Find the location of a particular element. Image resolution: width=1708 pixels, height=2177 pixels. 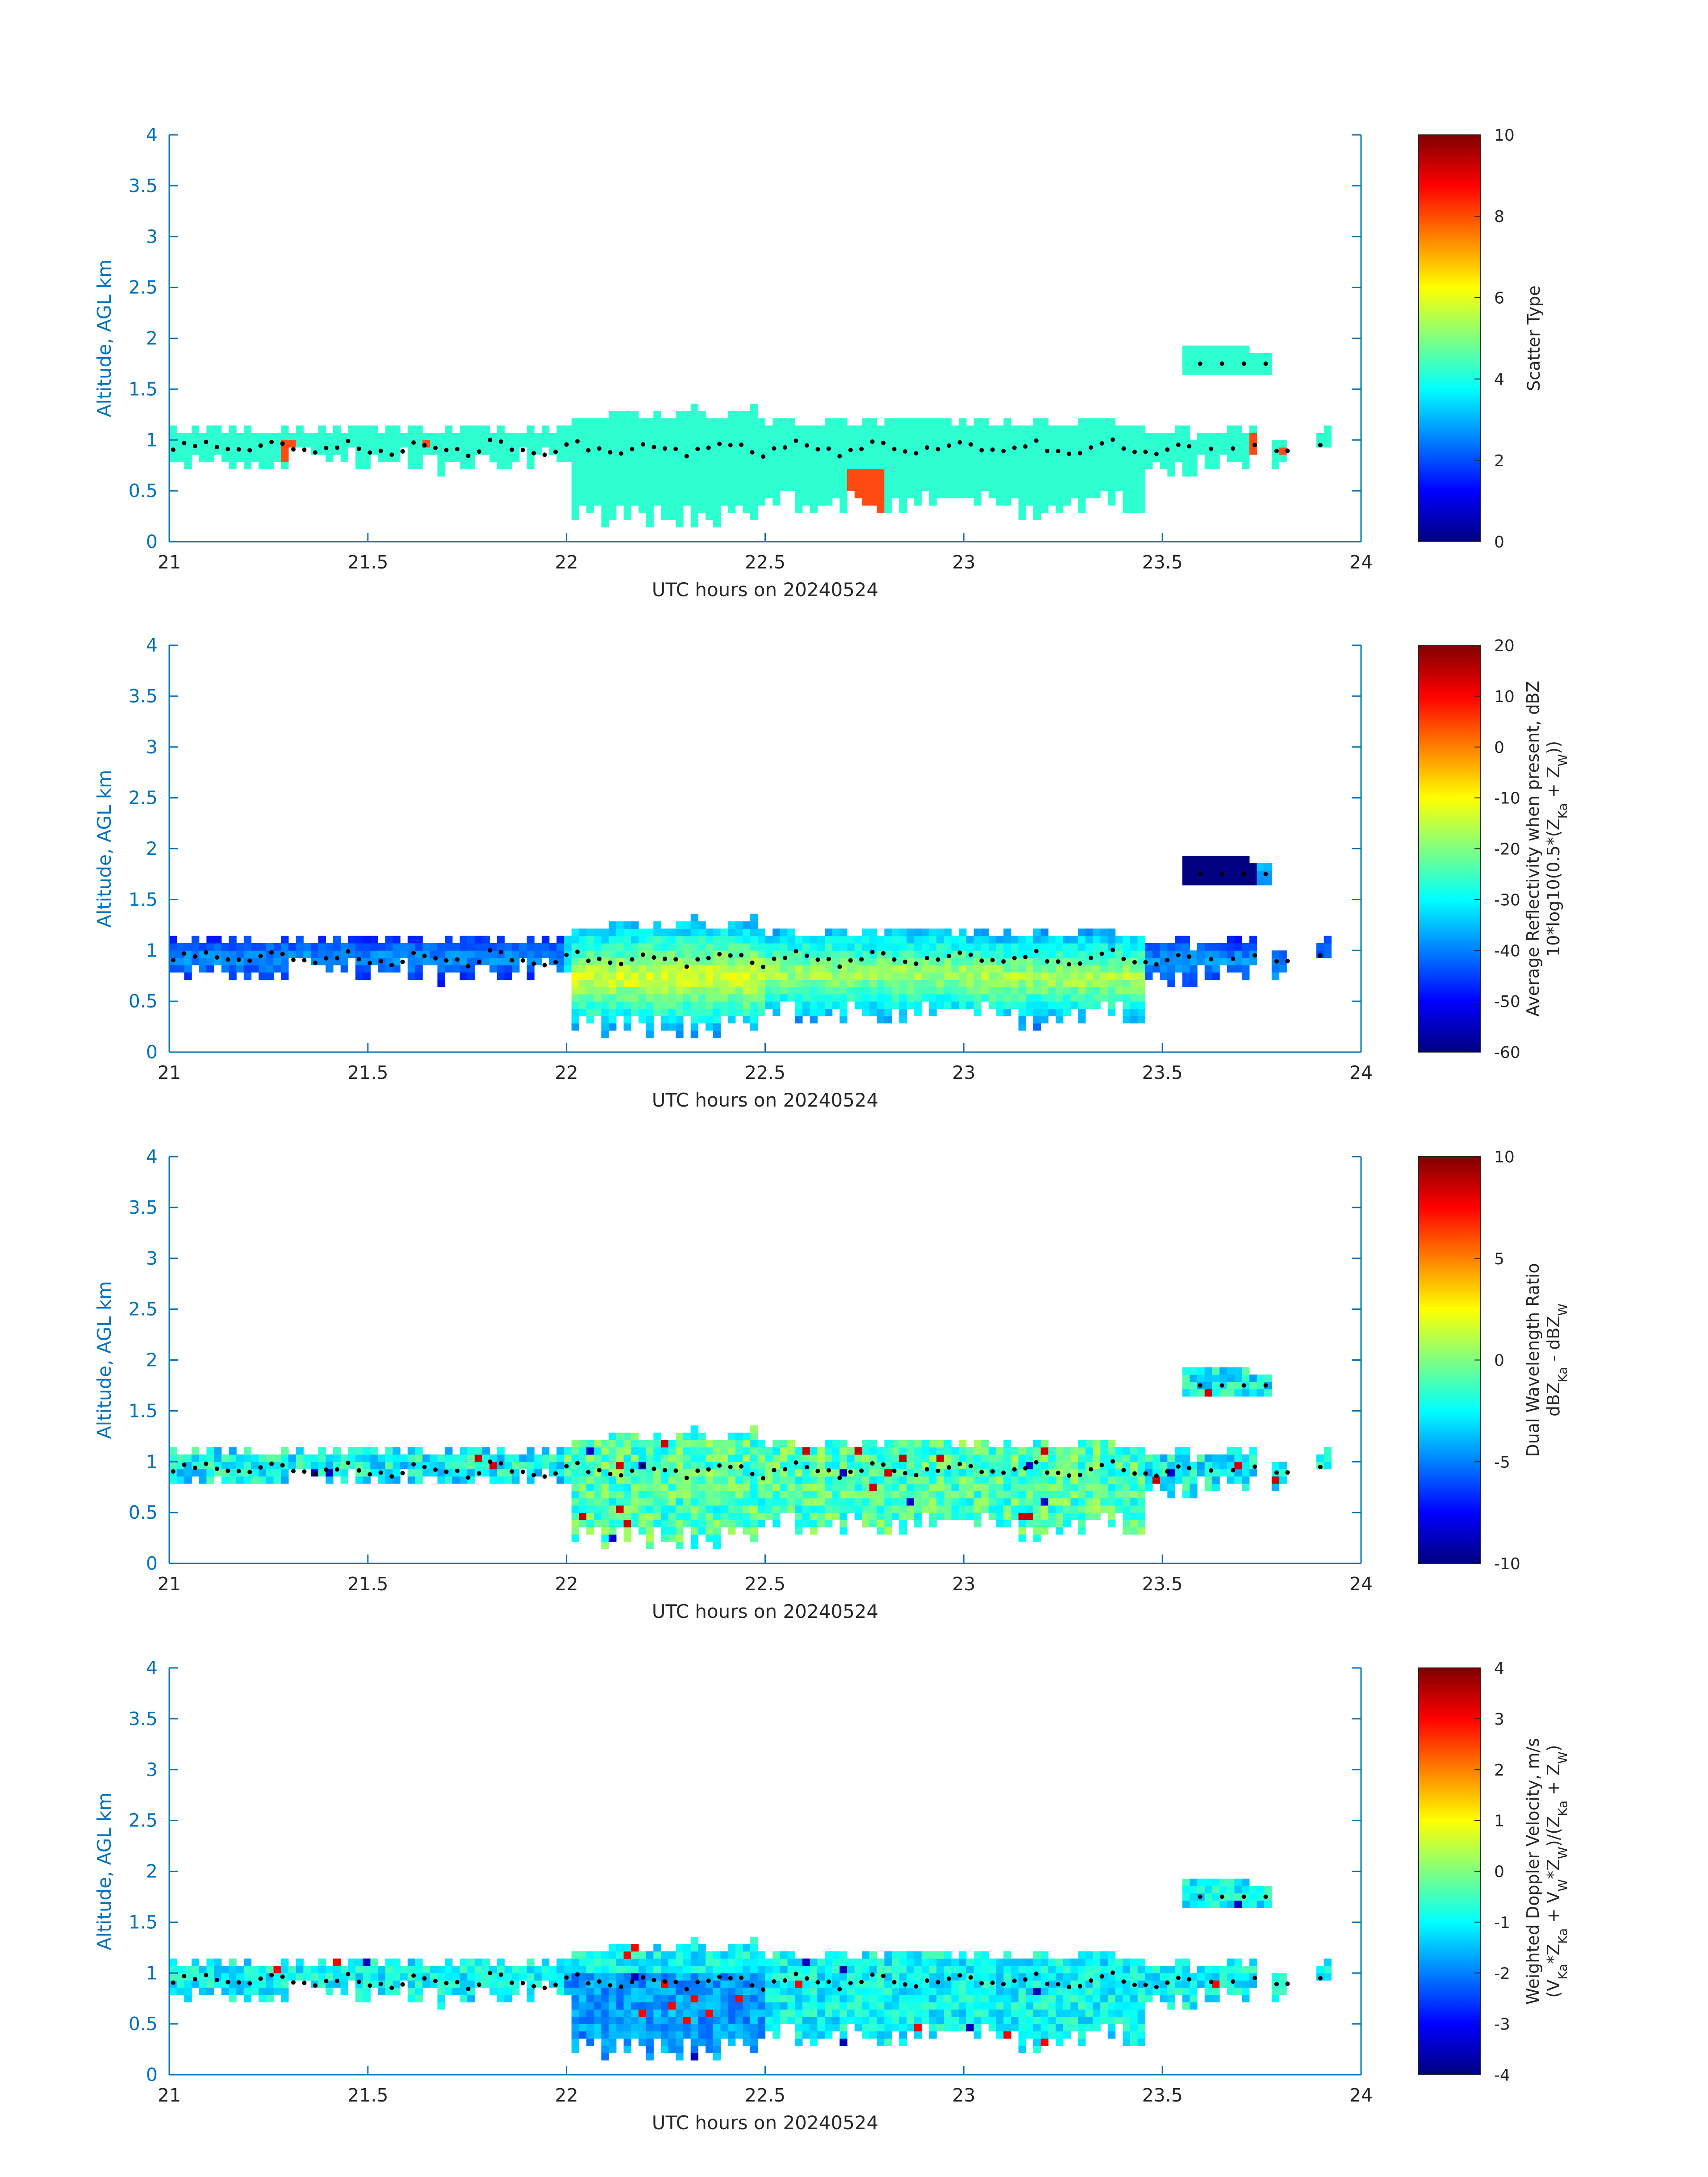

y-tick-label: 3.5 is located at coordinates (143, 185).